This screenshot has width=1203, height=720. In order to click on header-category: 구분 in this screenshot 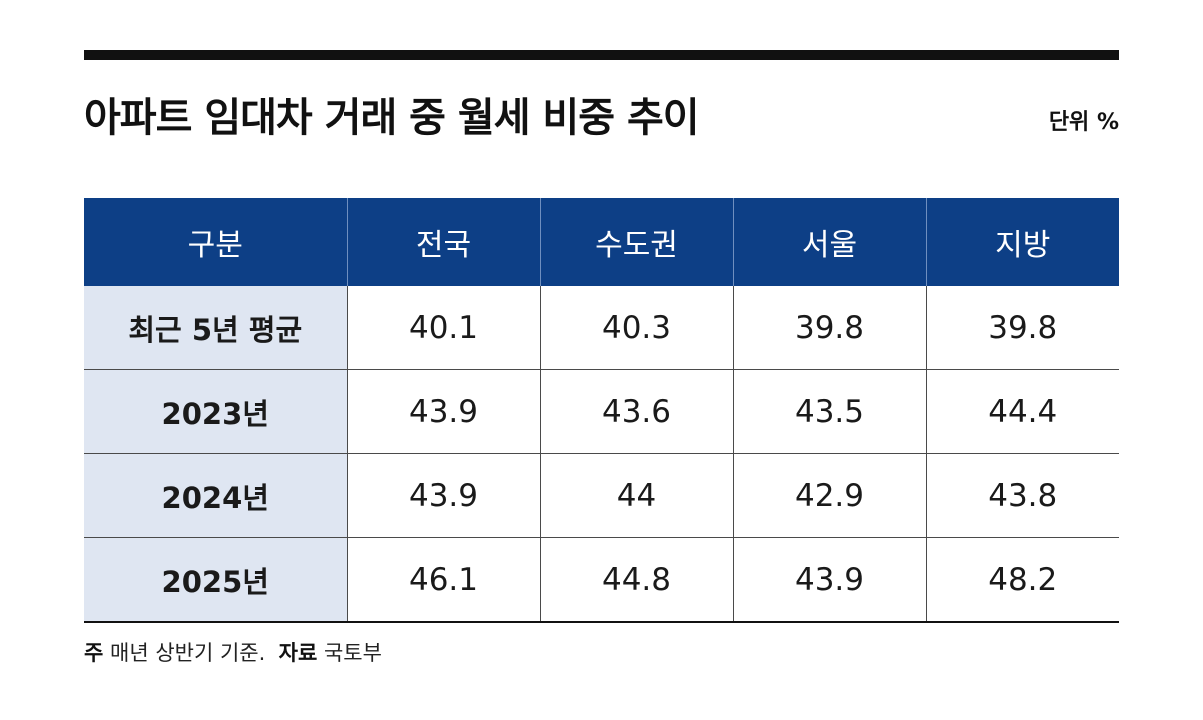, I will do `click(215, 242)`.